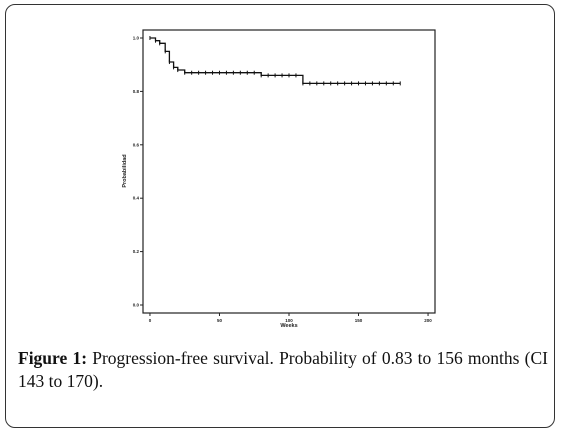 This screenshot has height=434, width=562. What do you see at coordinates (53, 358) in the screenshot?
I see `caption-label: Figure 1:` at bounding box center [53, 358].